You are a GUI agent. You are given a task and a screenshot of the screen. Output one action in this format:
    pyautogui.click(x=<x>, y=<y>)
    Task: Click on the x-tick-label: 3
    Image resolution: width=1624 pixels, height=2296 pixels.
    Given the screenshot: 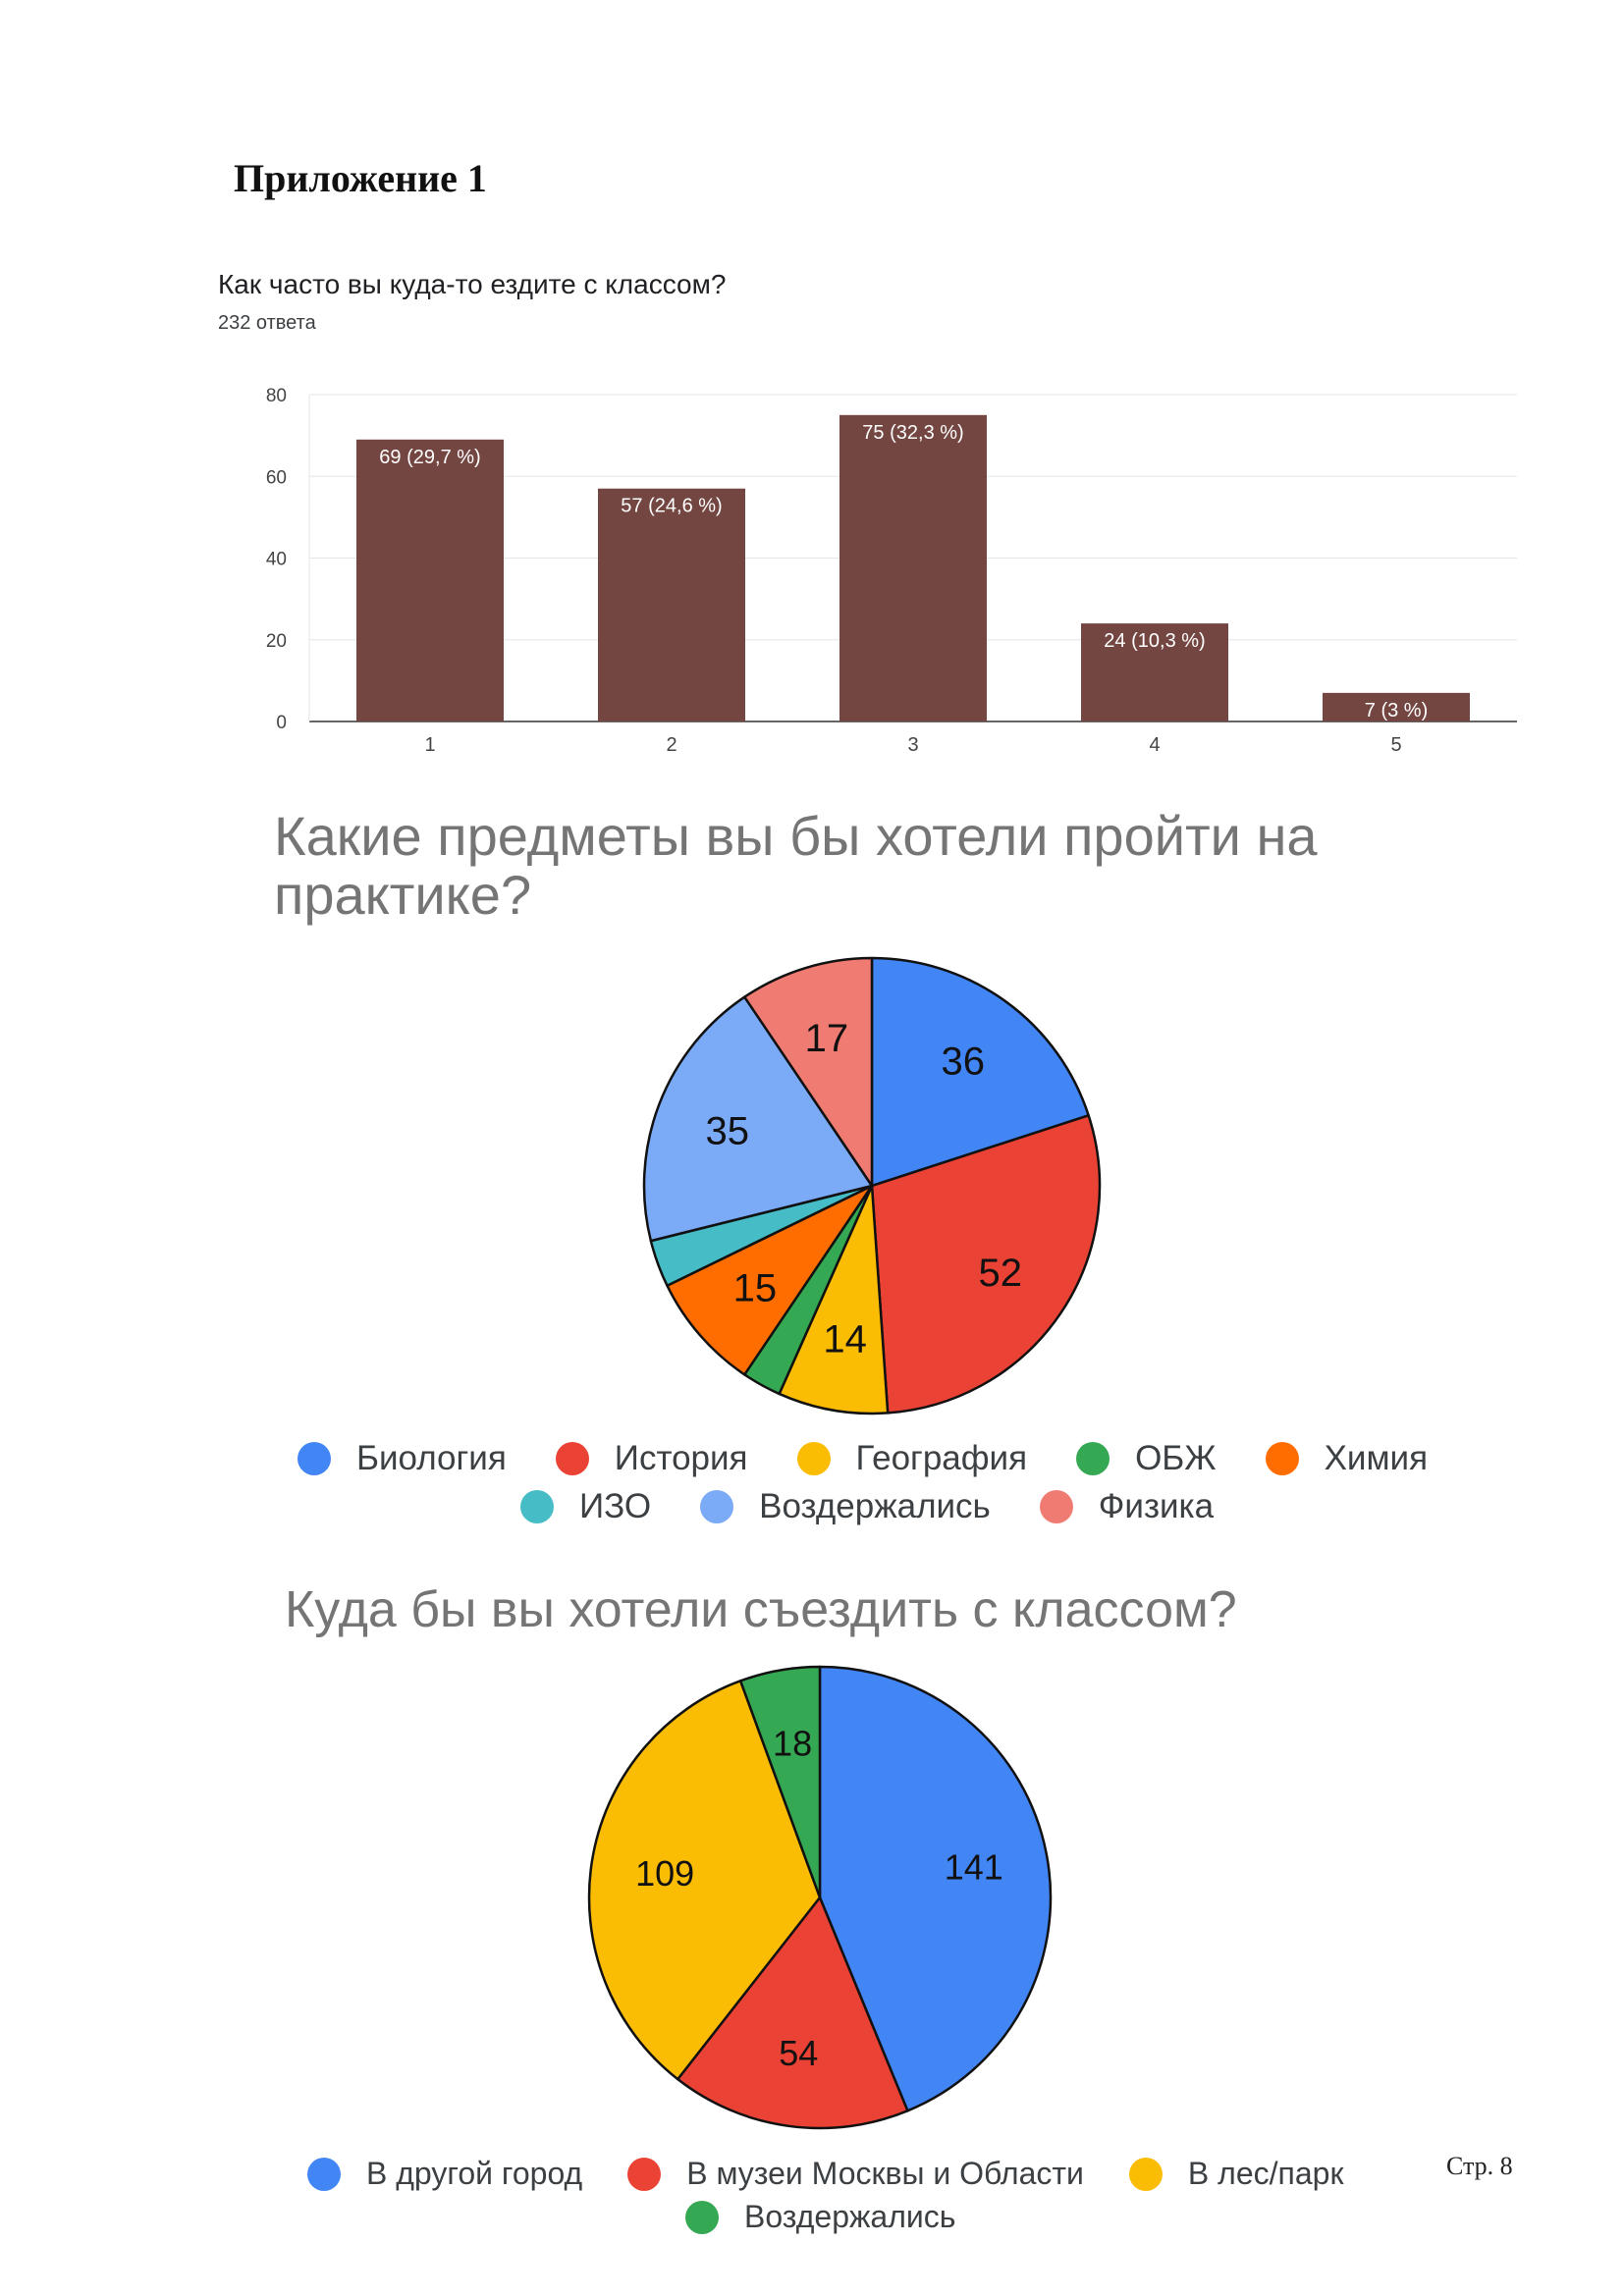 What is the action you would take?
    pyautogui.click(x=912, y=745)
    